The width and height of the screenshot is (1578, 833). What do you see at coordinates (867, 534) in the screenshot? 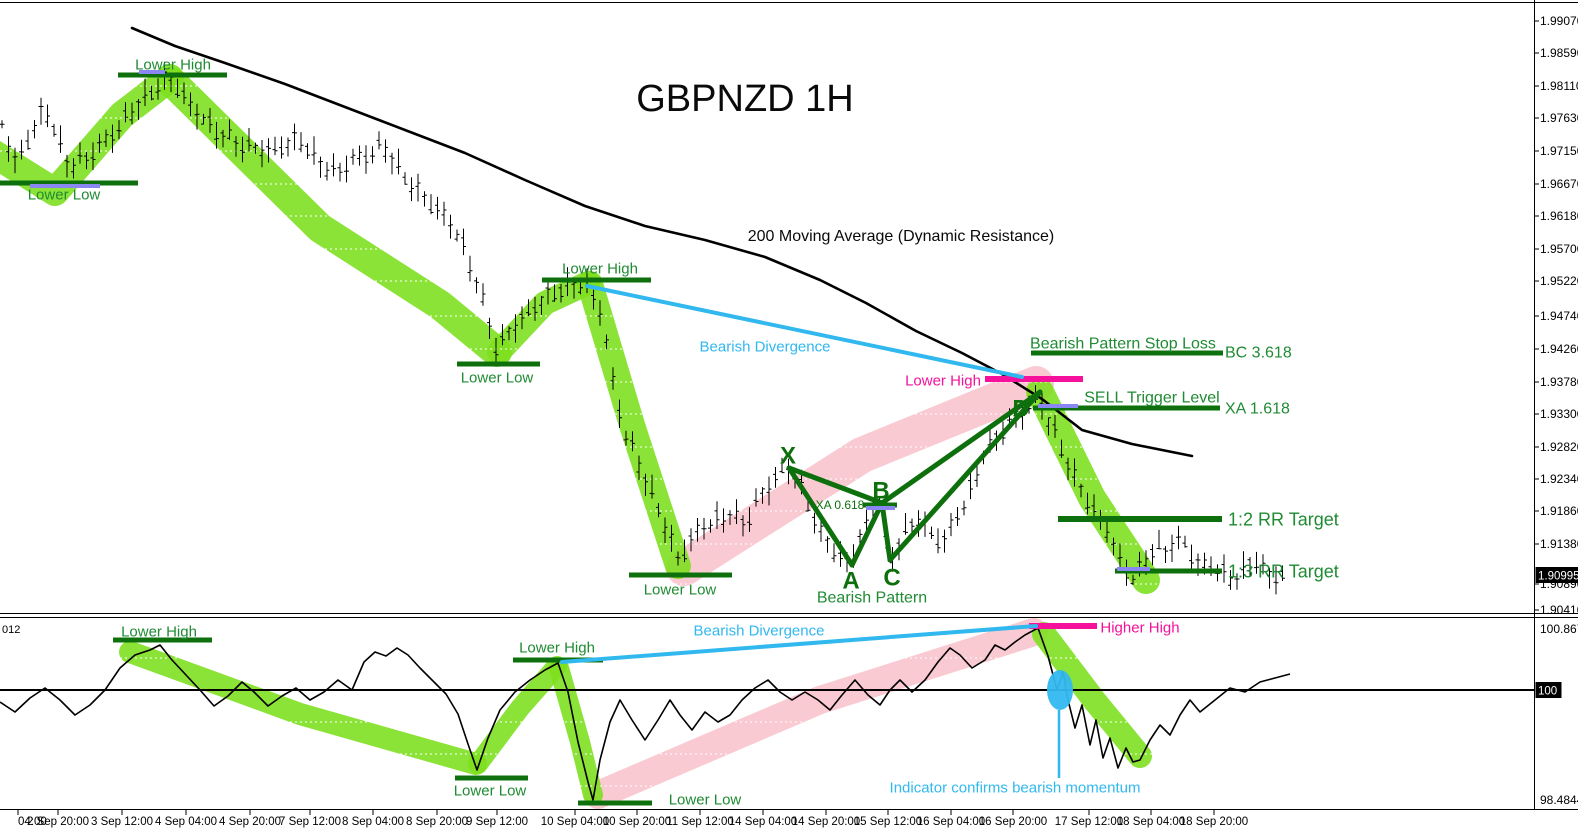
I see `harmonic-pattern-line-AB` at bounding box center [867, 534].